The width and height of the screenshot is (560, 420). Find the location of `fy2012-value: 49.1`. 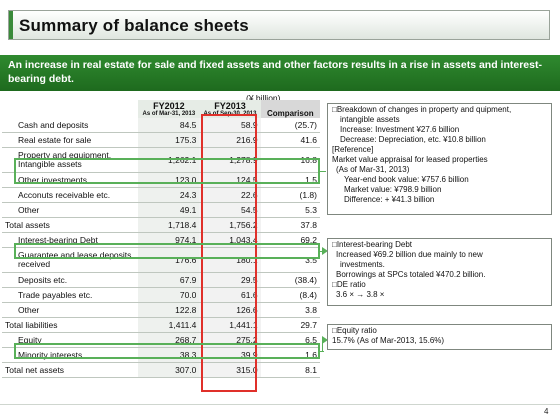

fy2012-value: 49.1 is located at coordinates (169, 210).